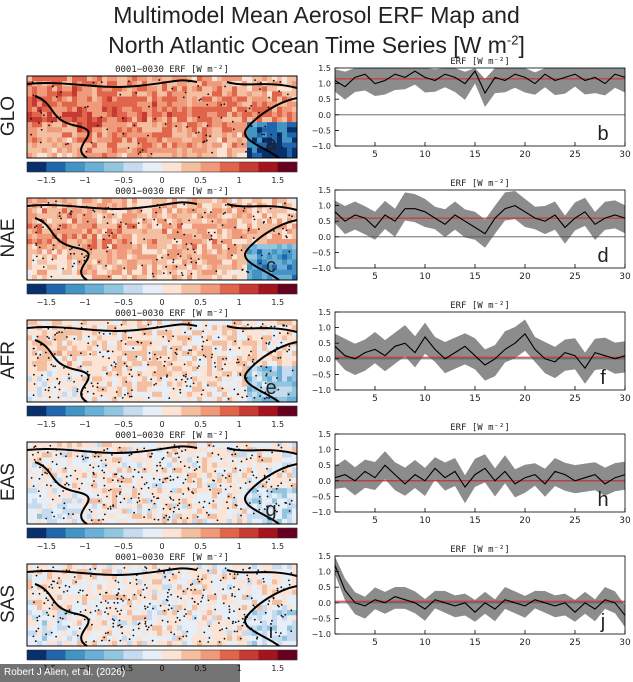 Image resolution: width=633 pixels, height=682 pixels. Describe the element at coordinates (37, 167) in the screenshot. I see `colorbar-segment` at that location.